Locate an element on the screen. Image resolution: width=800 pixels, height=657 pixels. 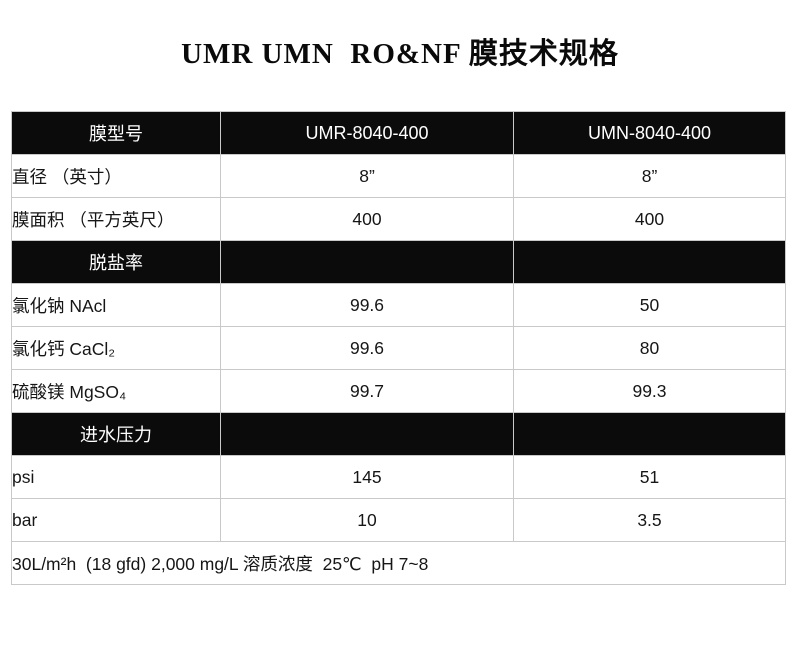
umn-mgso4-value: 99.3 is located at coordinates (649, 391).